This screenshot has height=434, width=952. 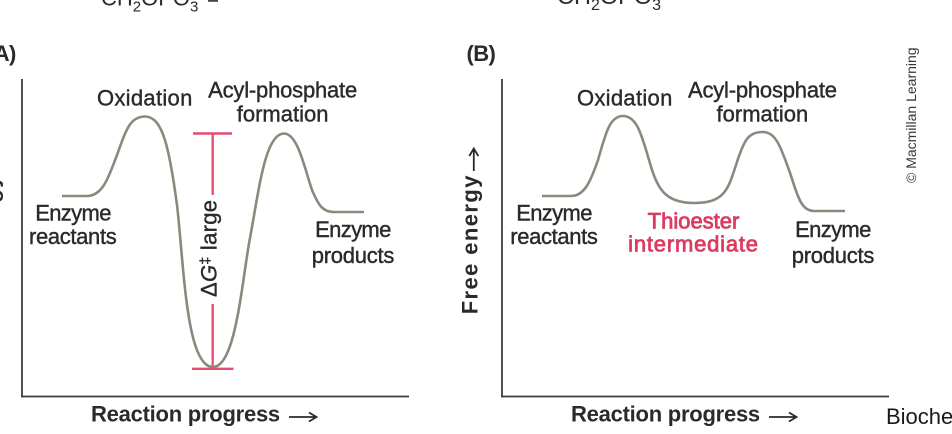 What do you see at coordinates (911, 115) in the screenshot?
I see `svg-text: © Macmillan Learning` at bounding box center [911, 115].